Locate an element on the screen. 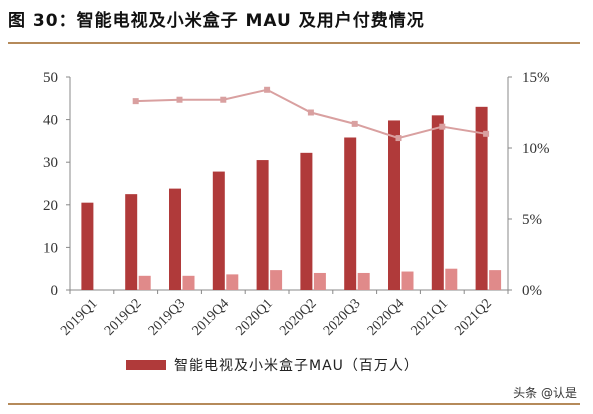  y-tick-label-left: 50 is located at coordinates (50, 78).